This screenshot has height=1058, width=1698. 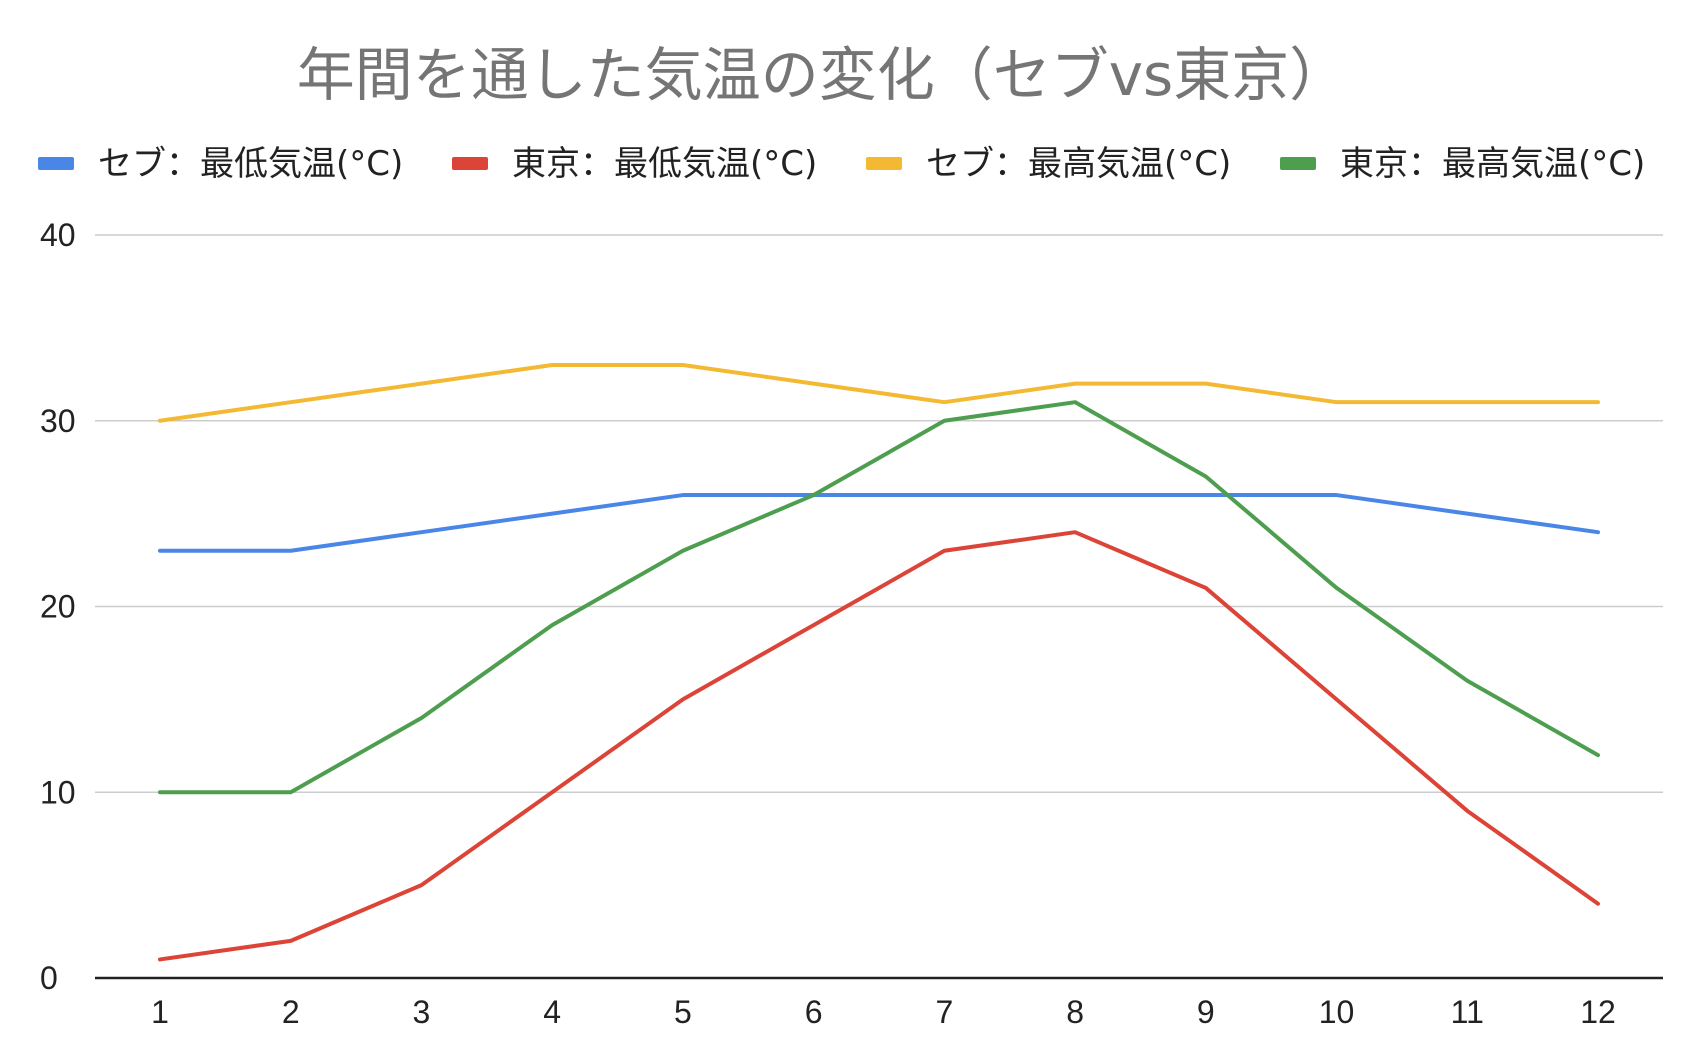 What do you see at coordinates (1492, 164) in the screenshot?
I see `legend-label: 東京：最高気温(°C)` at bounding box center [1492, 164].